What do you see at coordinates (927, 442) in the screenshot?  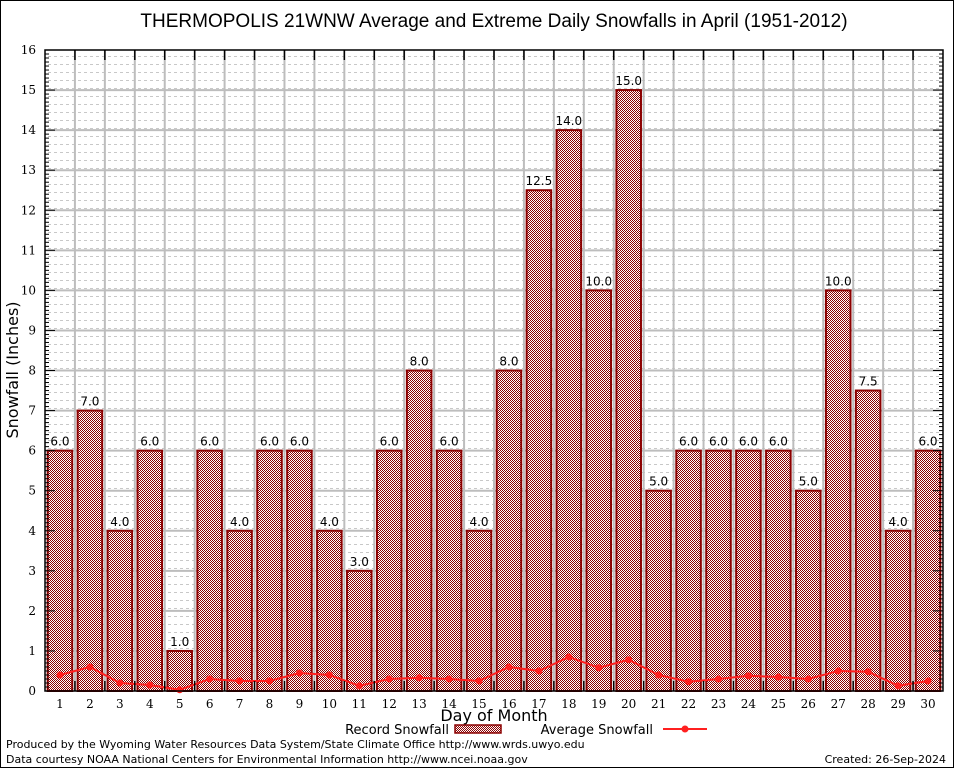 I see `bar-label-day-30: 6.0` at bounding box center [927, 442].